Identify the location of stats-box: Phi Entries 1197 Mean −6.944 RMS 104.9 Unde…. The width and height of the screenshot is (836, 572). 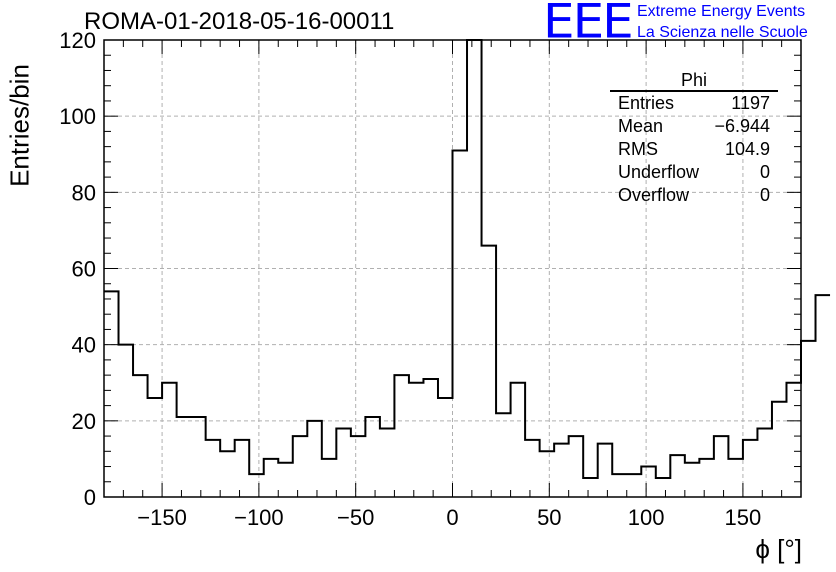
(694, 138).